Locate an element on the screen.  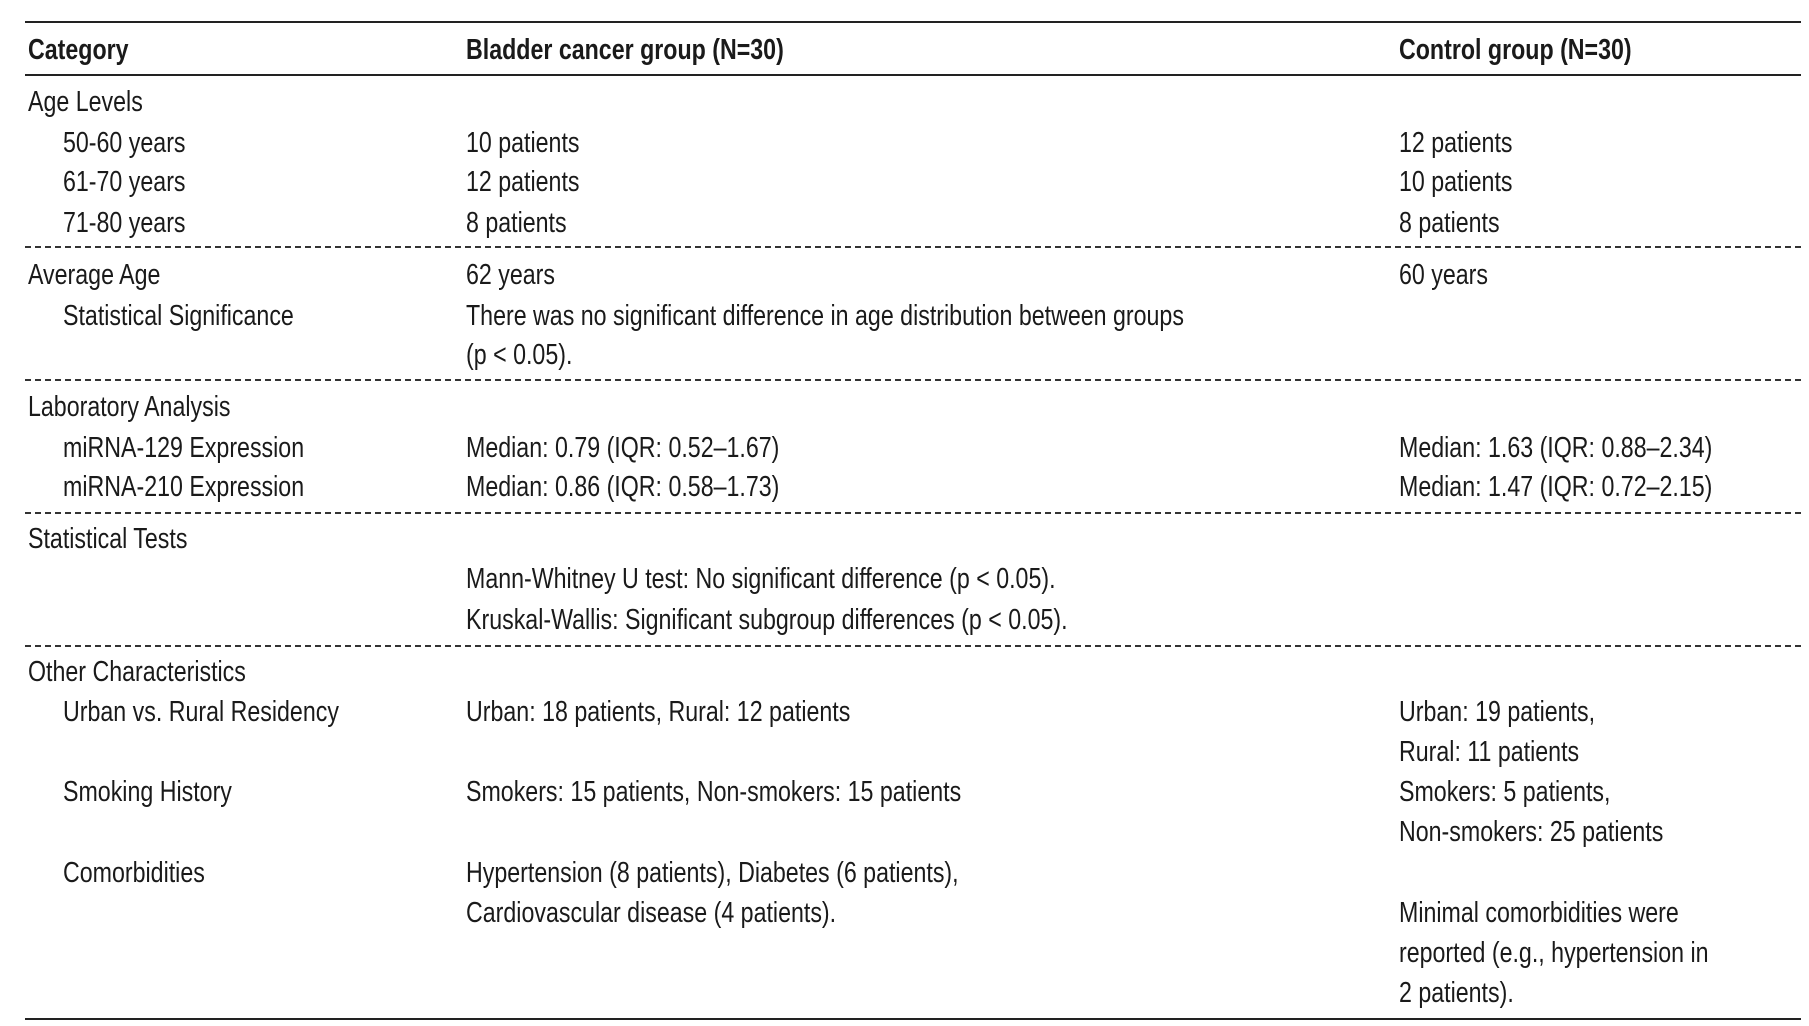
cell-bladder: 12 patients is located at coordinates (523, 182).